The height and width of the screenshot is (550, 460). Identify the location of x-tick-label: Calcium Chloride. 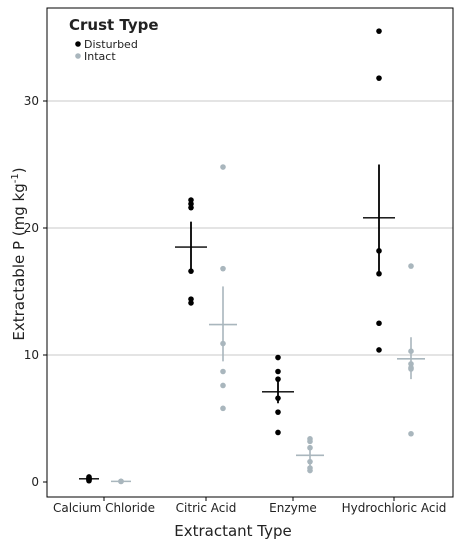
(104, 508).